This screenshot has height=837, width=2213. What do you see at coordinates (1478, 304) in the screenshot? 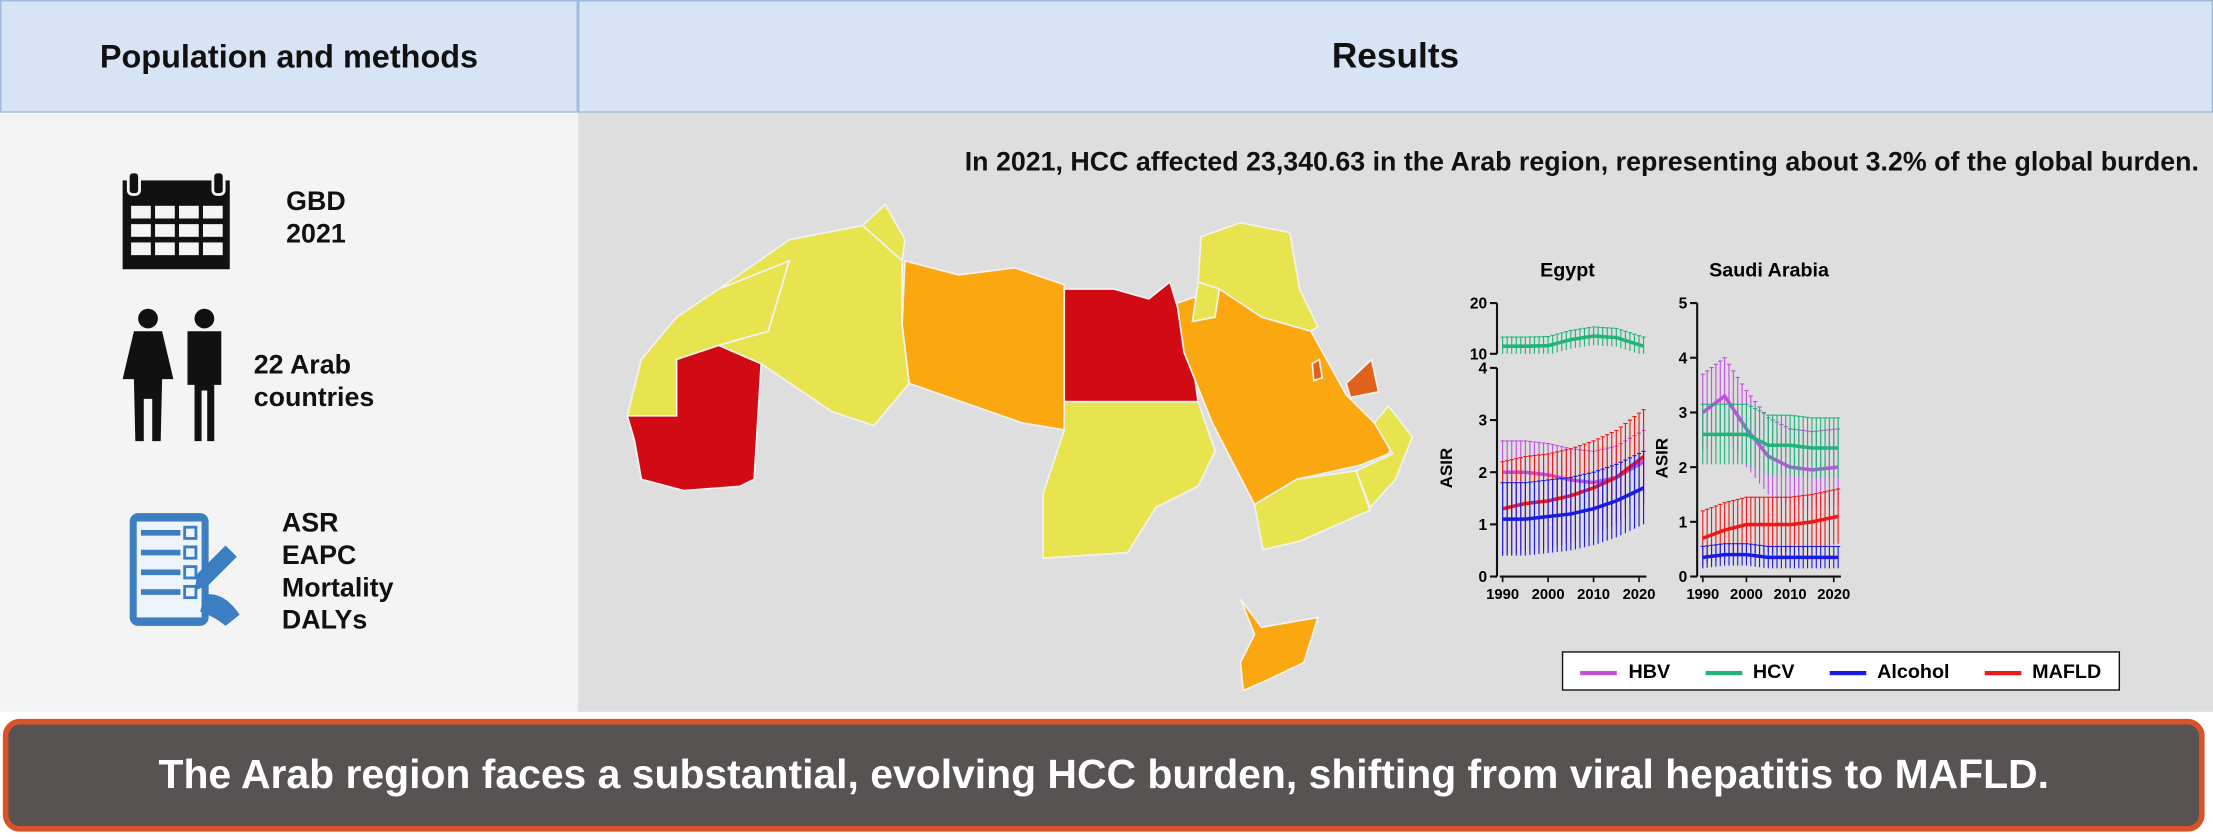
I see `y-tick-label: 20` at bounding box center [1478, 304].